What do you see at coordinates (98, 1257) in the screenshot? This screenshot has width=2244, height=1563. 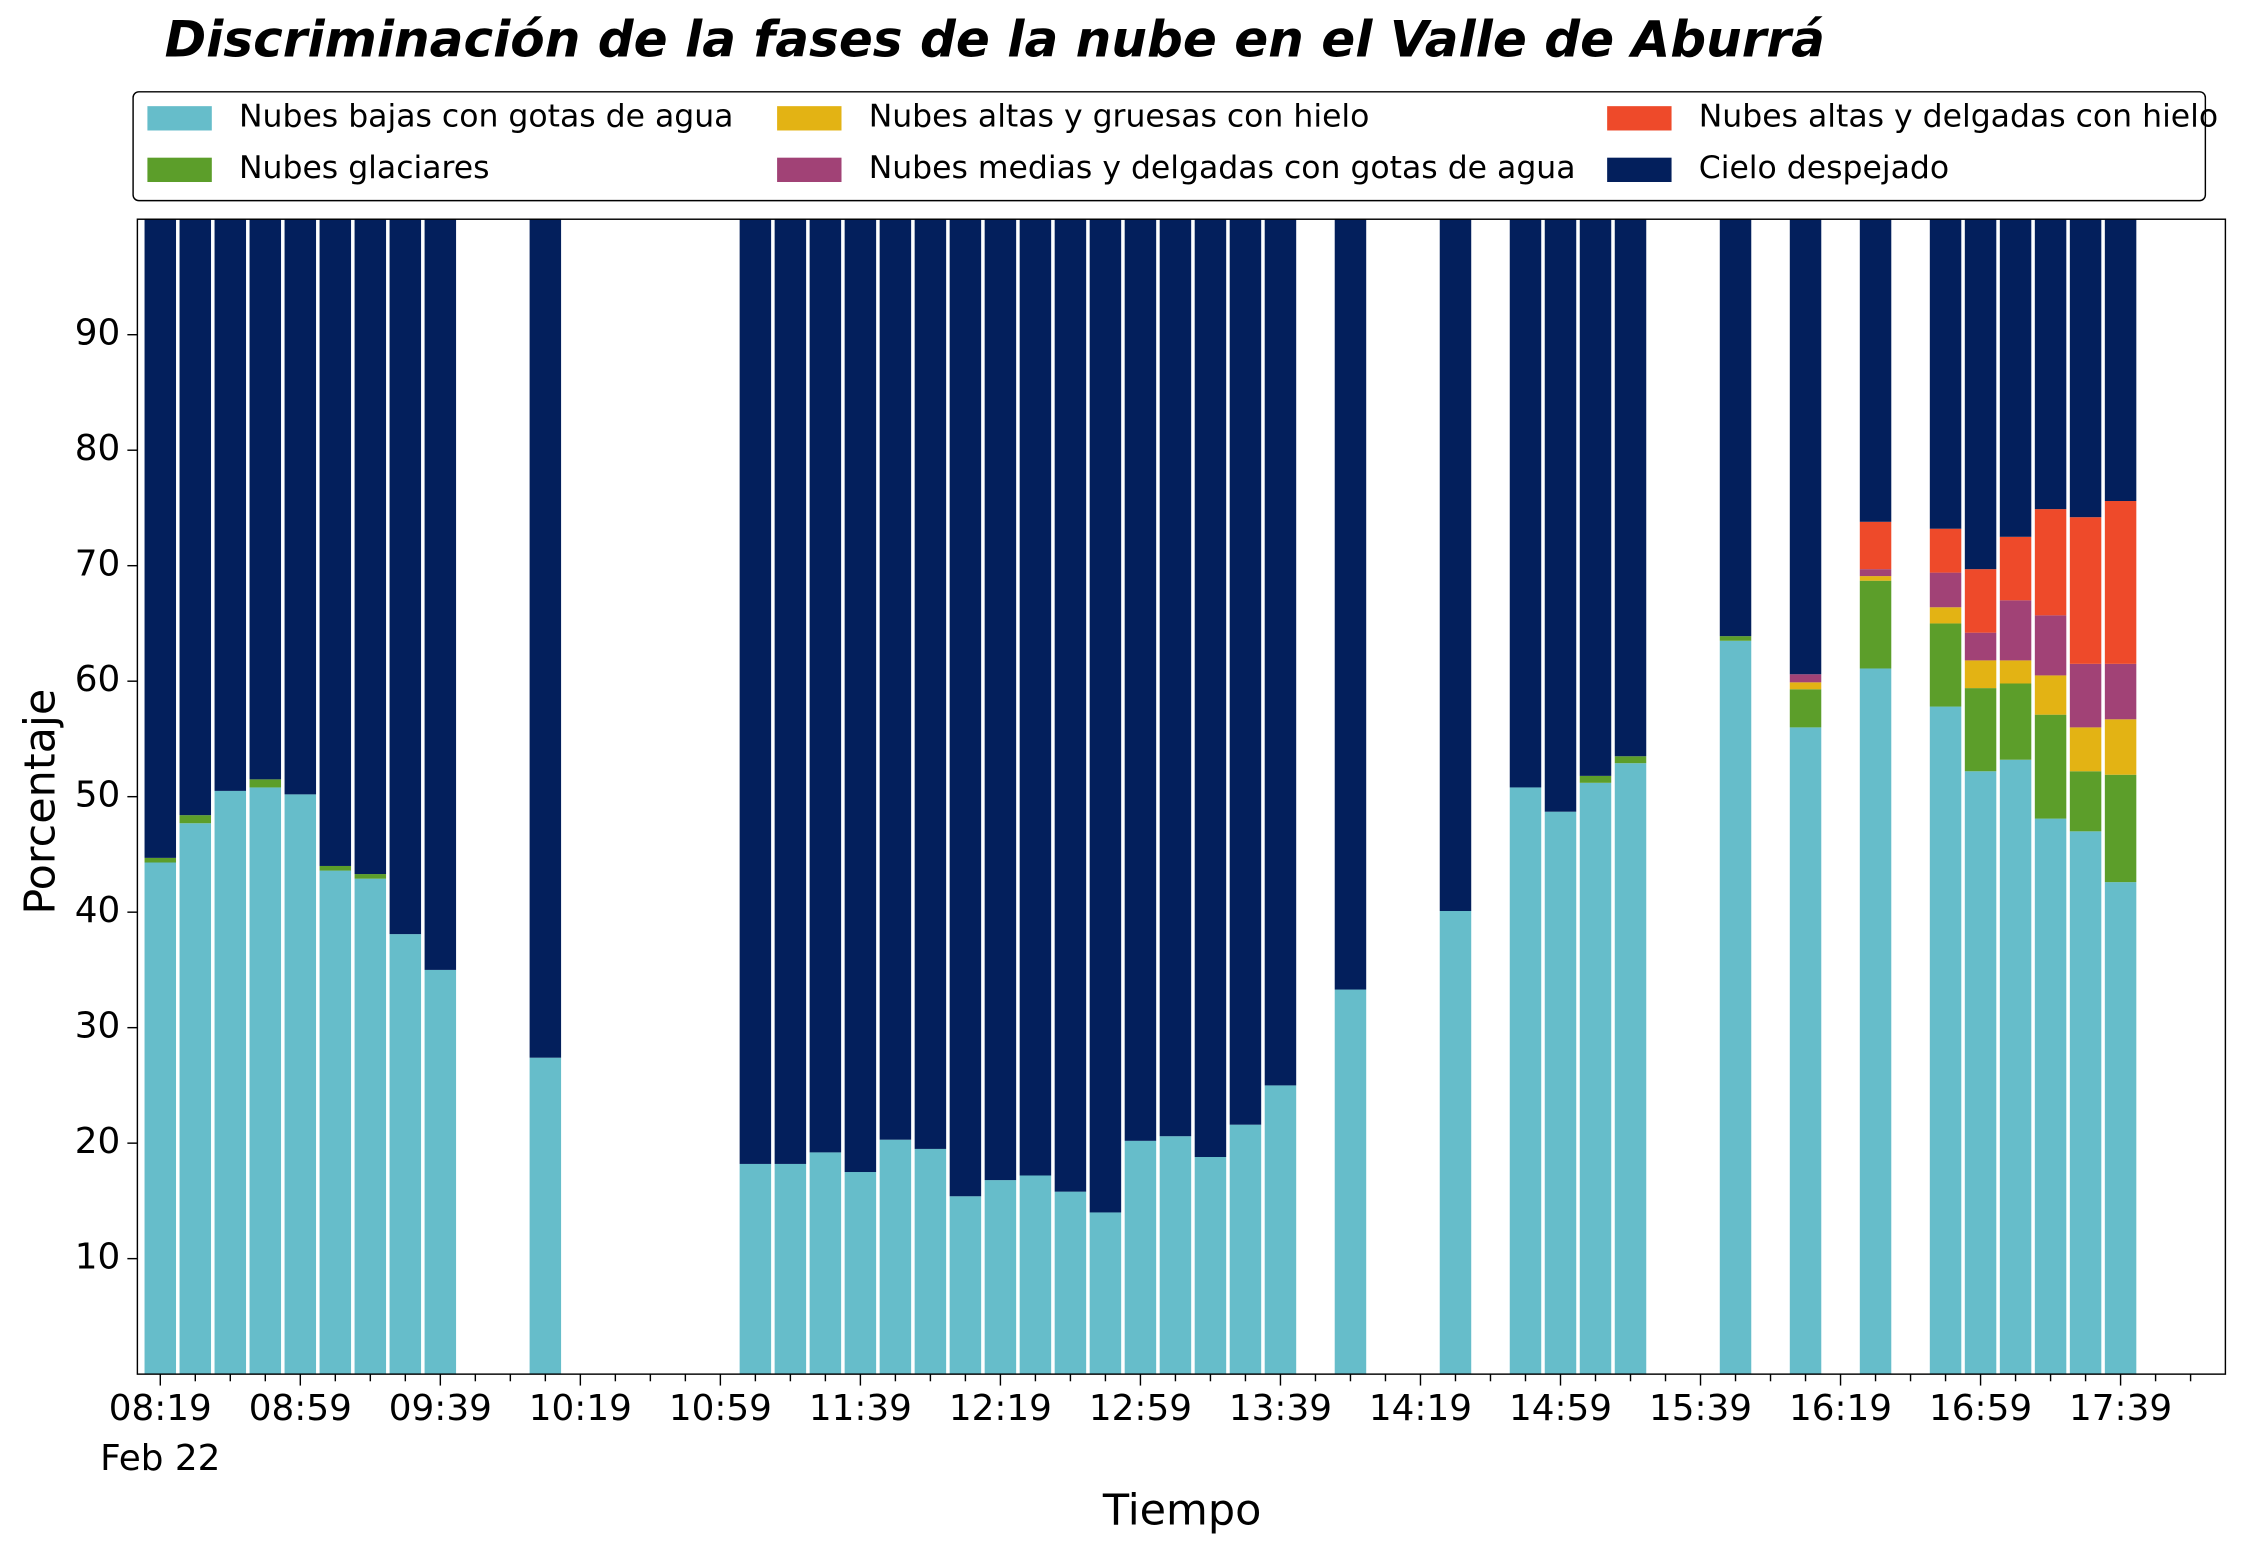 I see `y-tick-label: 10` at bounding box center [98, 1257].